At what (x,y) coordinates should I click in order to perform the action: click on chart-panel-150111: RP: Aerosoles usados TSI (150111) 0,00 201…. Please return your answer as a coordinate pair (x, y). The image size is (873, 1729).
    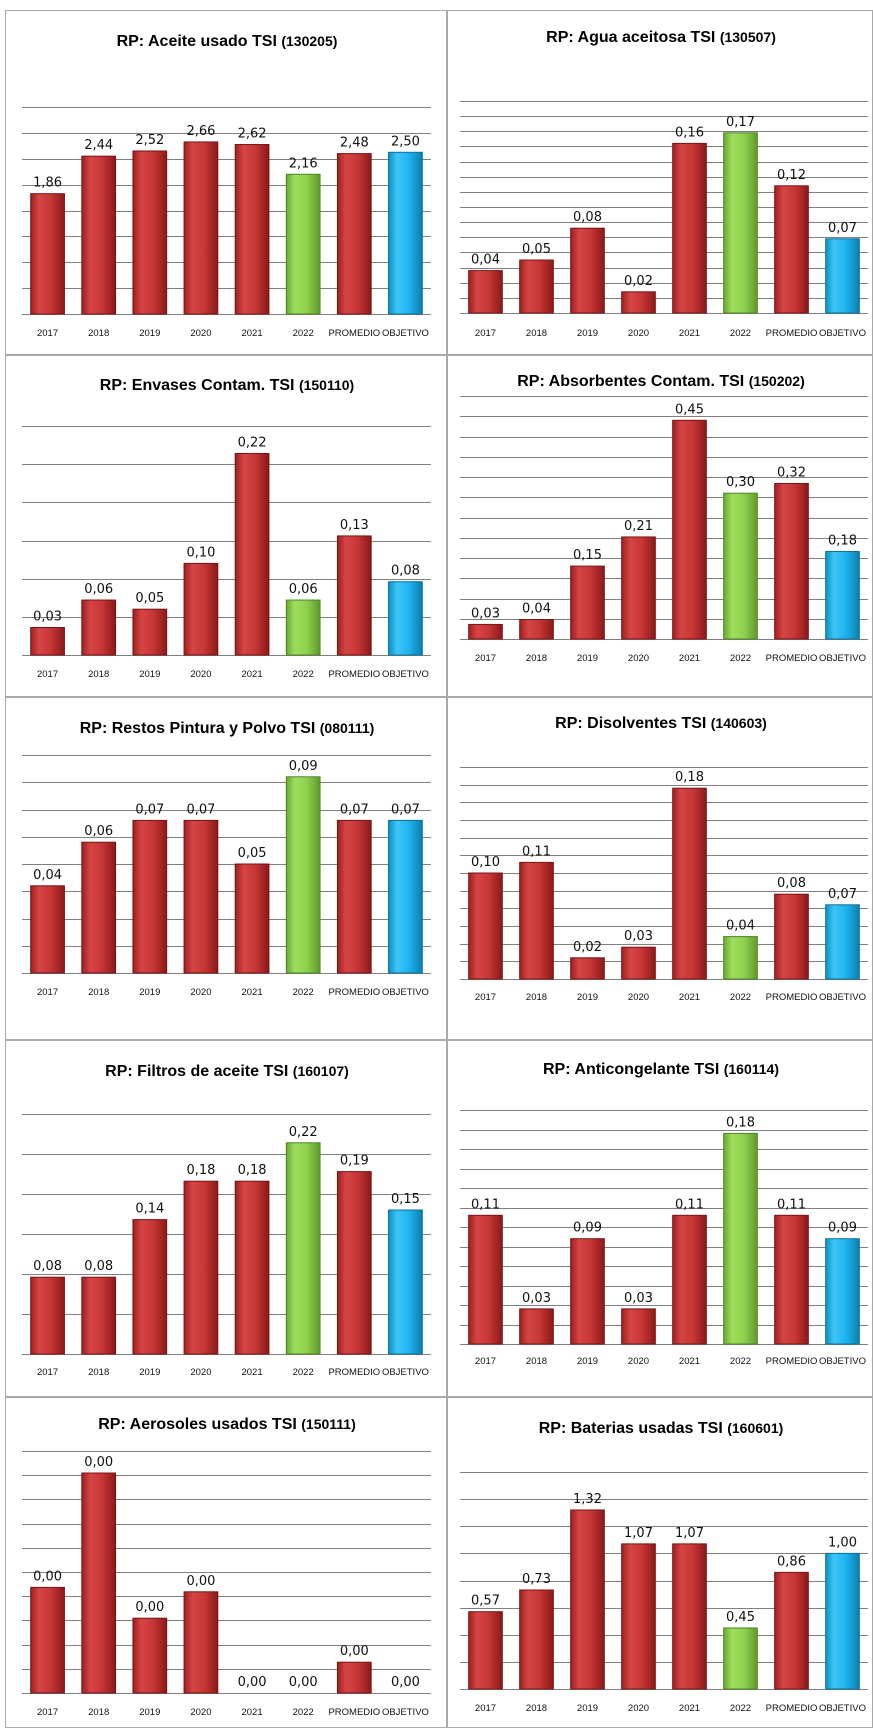
    Looking at the image, I should click on (226, 1562).